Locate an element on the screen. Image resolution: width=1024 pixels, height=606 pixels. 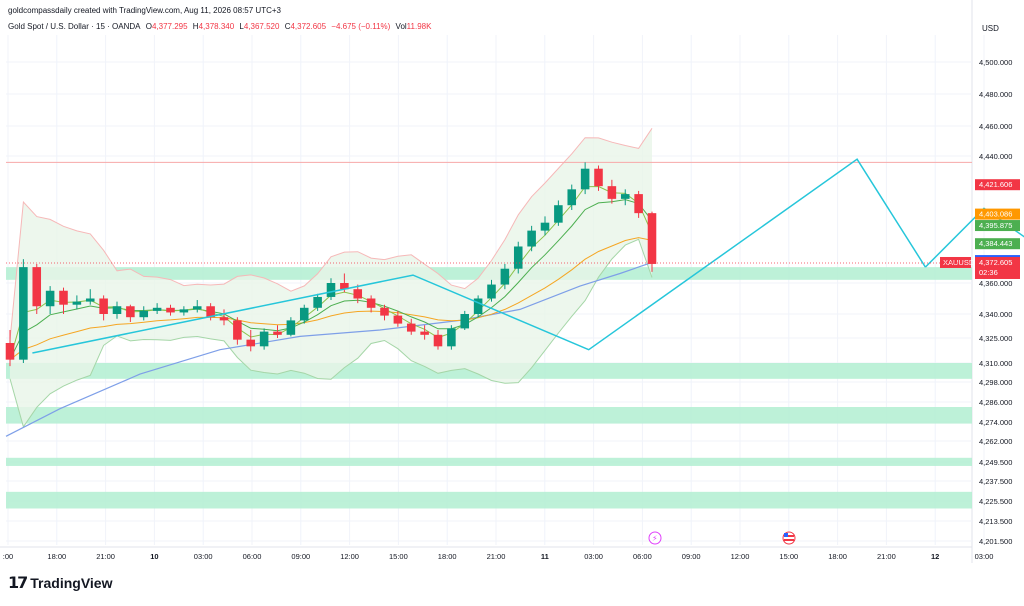
y-tick-label: 4,460.000 is located at coordinates (995, 126).